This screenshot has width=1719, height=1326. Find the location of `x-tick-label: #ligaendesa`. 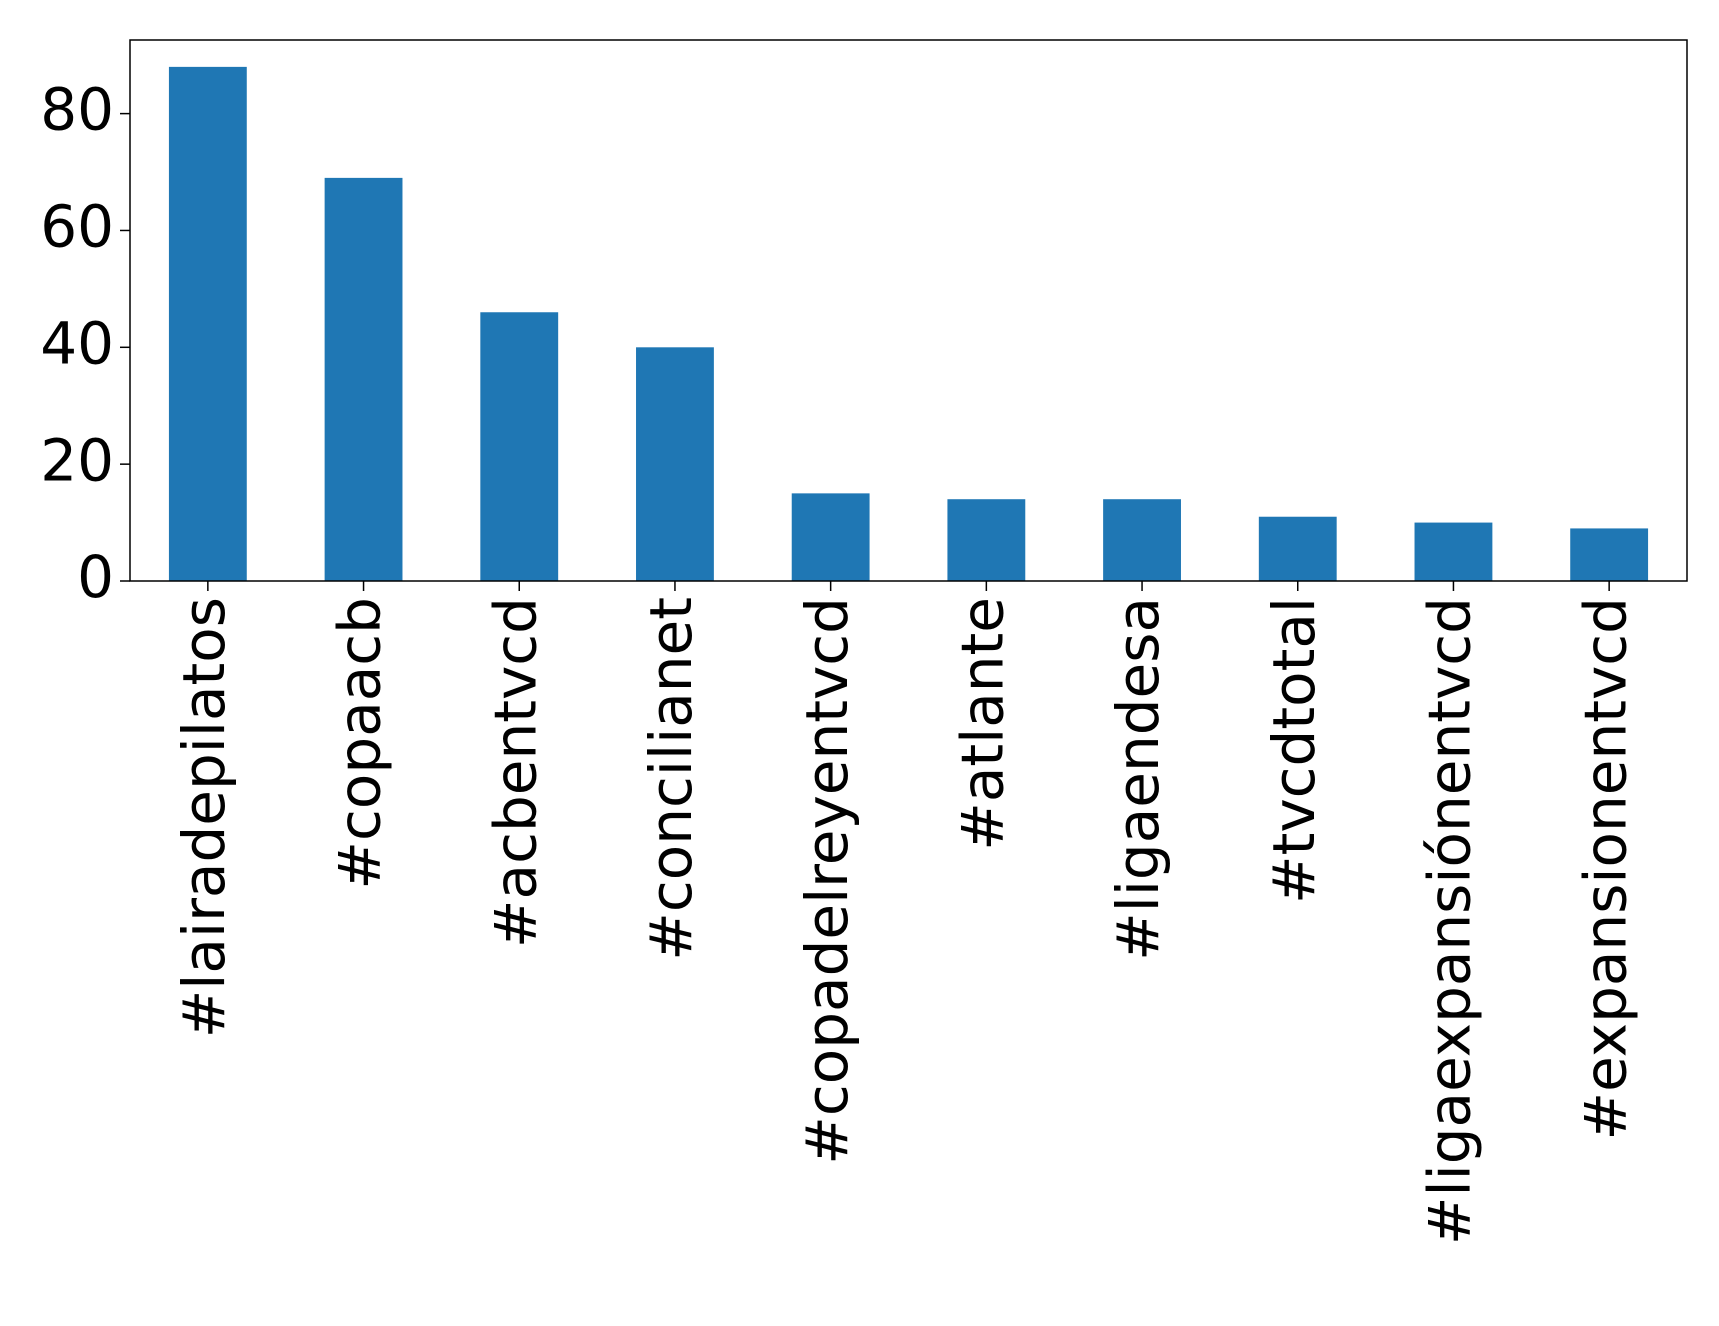

x-tick-label: #ligaendesa is located at coordinates (1138, 779).